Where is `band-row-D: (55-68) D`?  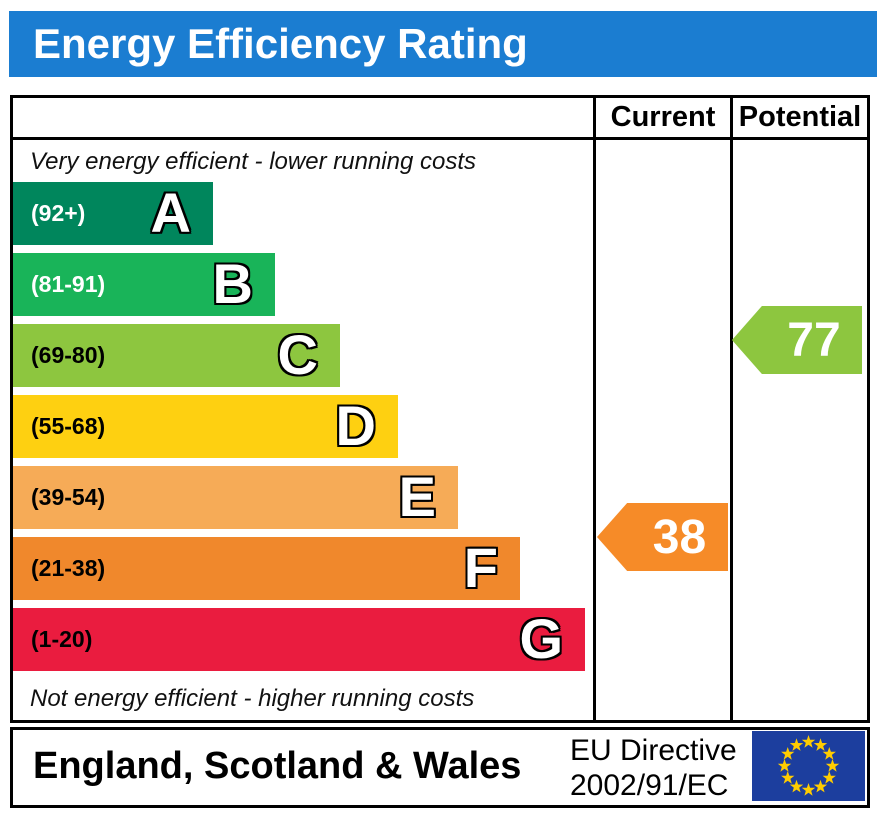
band-row-D: (55-68) D is located at coordinates (205, 426).